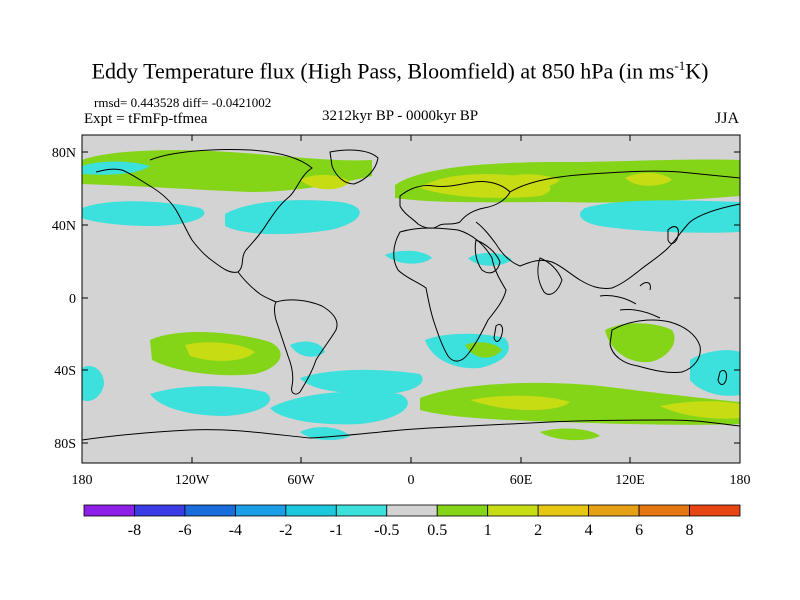 The height and width of the screenshot is (600, 800). Describe the element at coordinates (65, 444) in the screenshot. I see `lat-label: 80S` at that location.